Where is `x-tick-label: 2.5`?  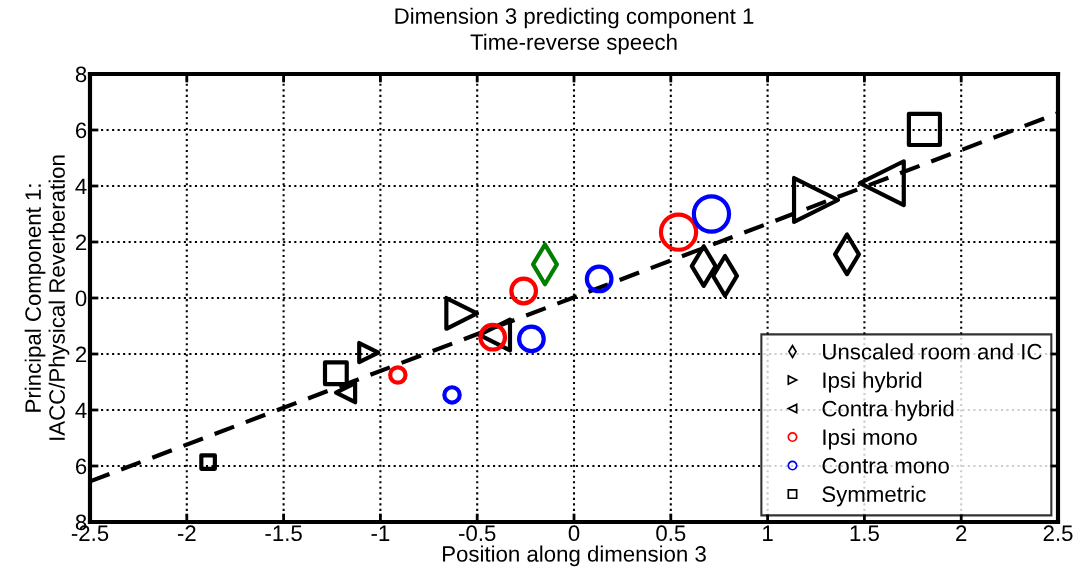 x-tick-label: 2.5 is located at coordinates (1058, 533).